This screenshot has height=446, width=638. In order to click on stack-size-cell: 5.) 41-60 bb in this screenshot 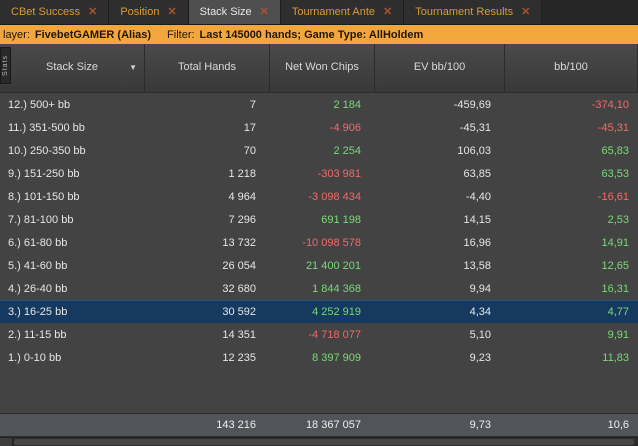, I will do `click(38, 265)`.